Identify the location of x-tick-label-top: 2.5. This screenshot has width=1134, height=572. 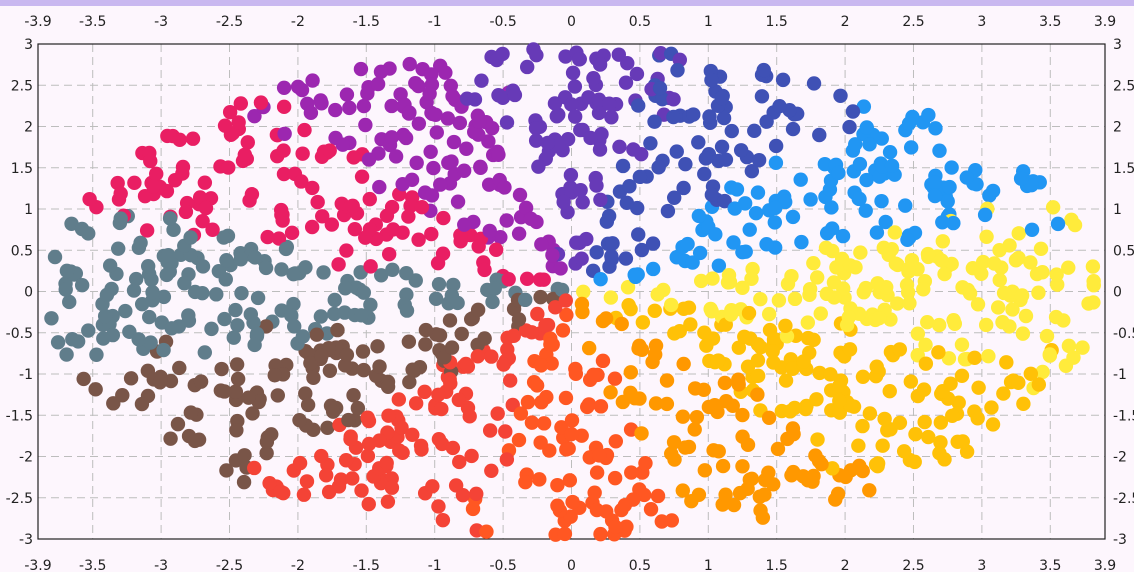
(913, 22).